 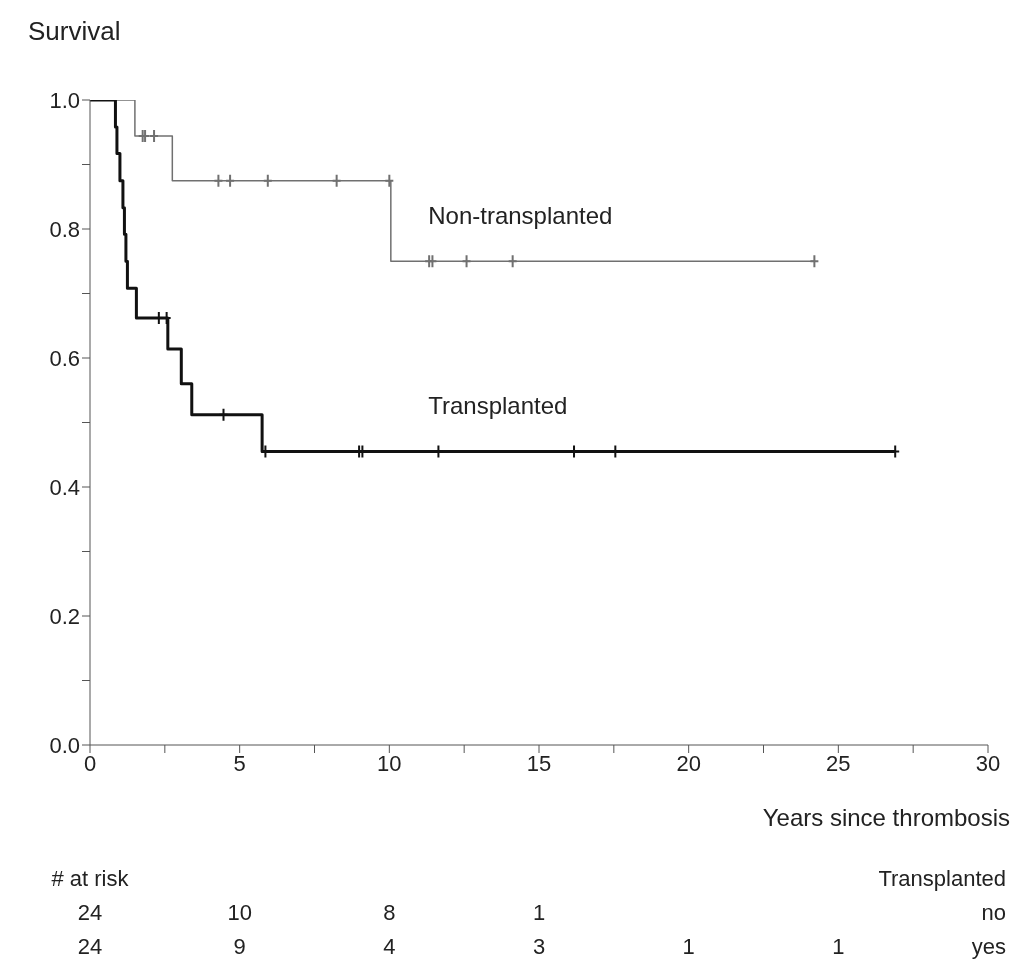 What do you see at coordinates (389, 763) in the screenshot?
I see `x-tick-label: 10` at bounding box center [389, 763].